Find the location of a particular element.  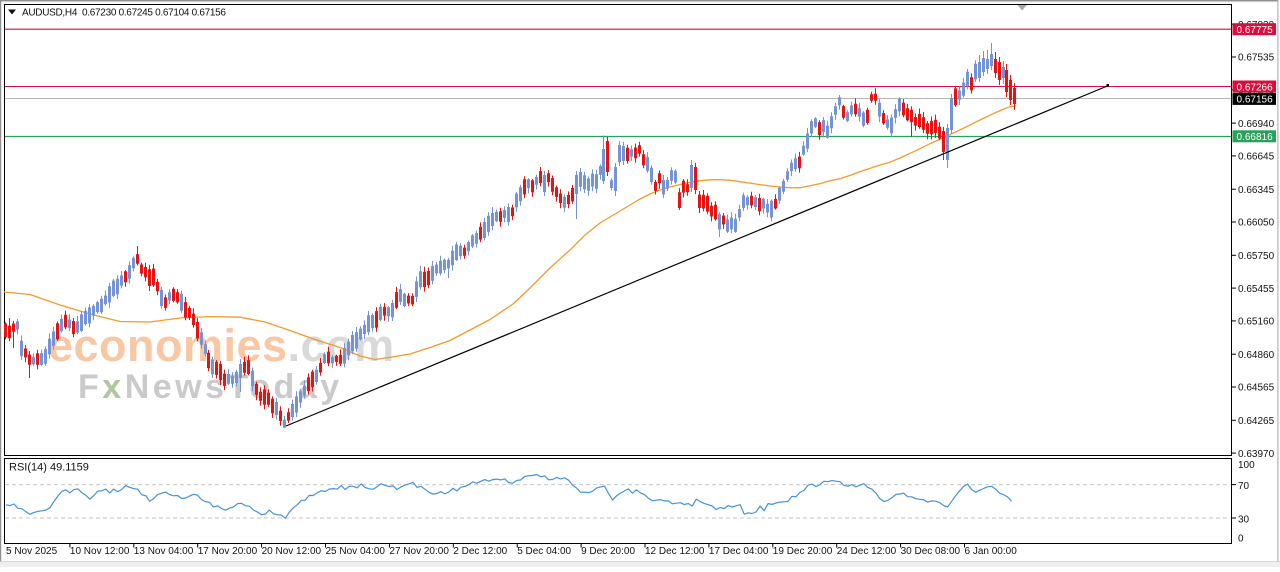

svg-text: 5 Dec 04:00 is located at coordinates (544, 551).